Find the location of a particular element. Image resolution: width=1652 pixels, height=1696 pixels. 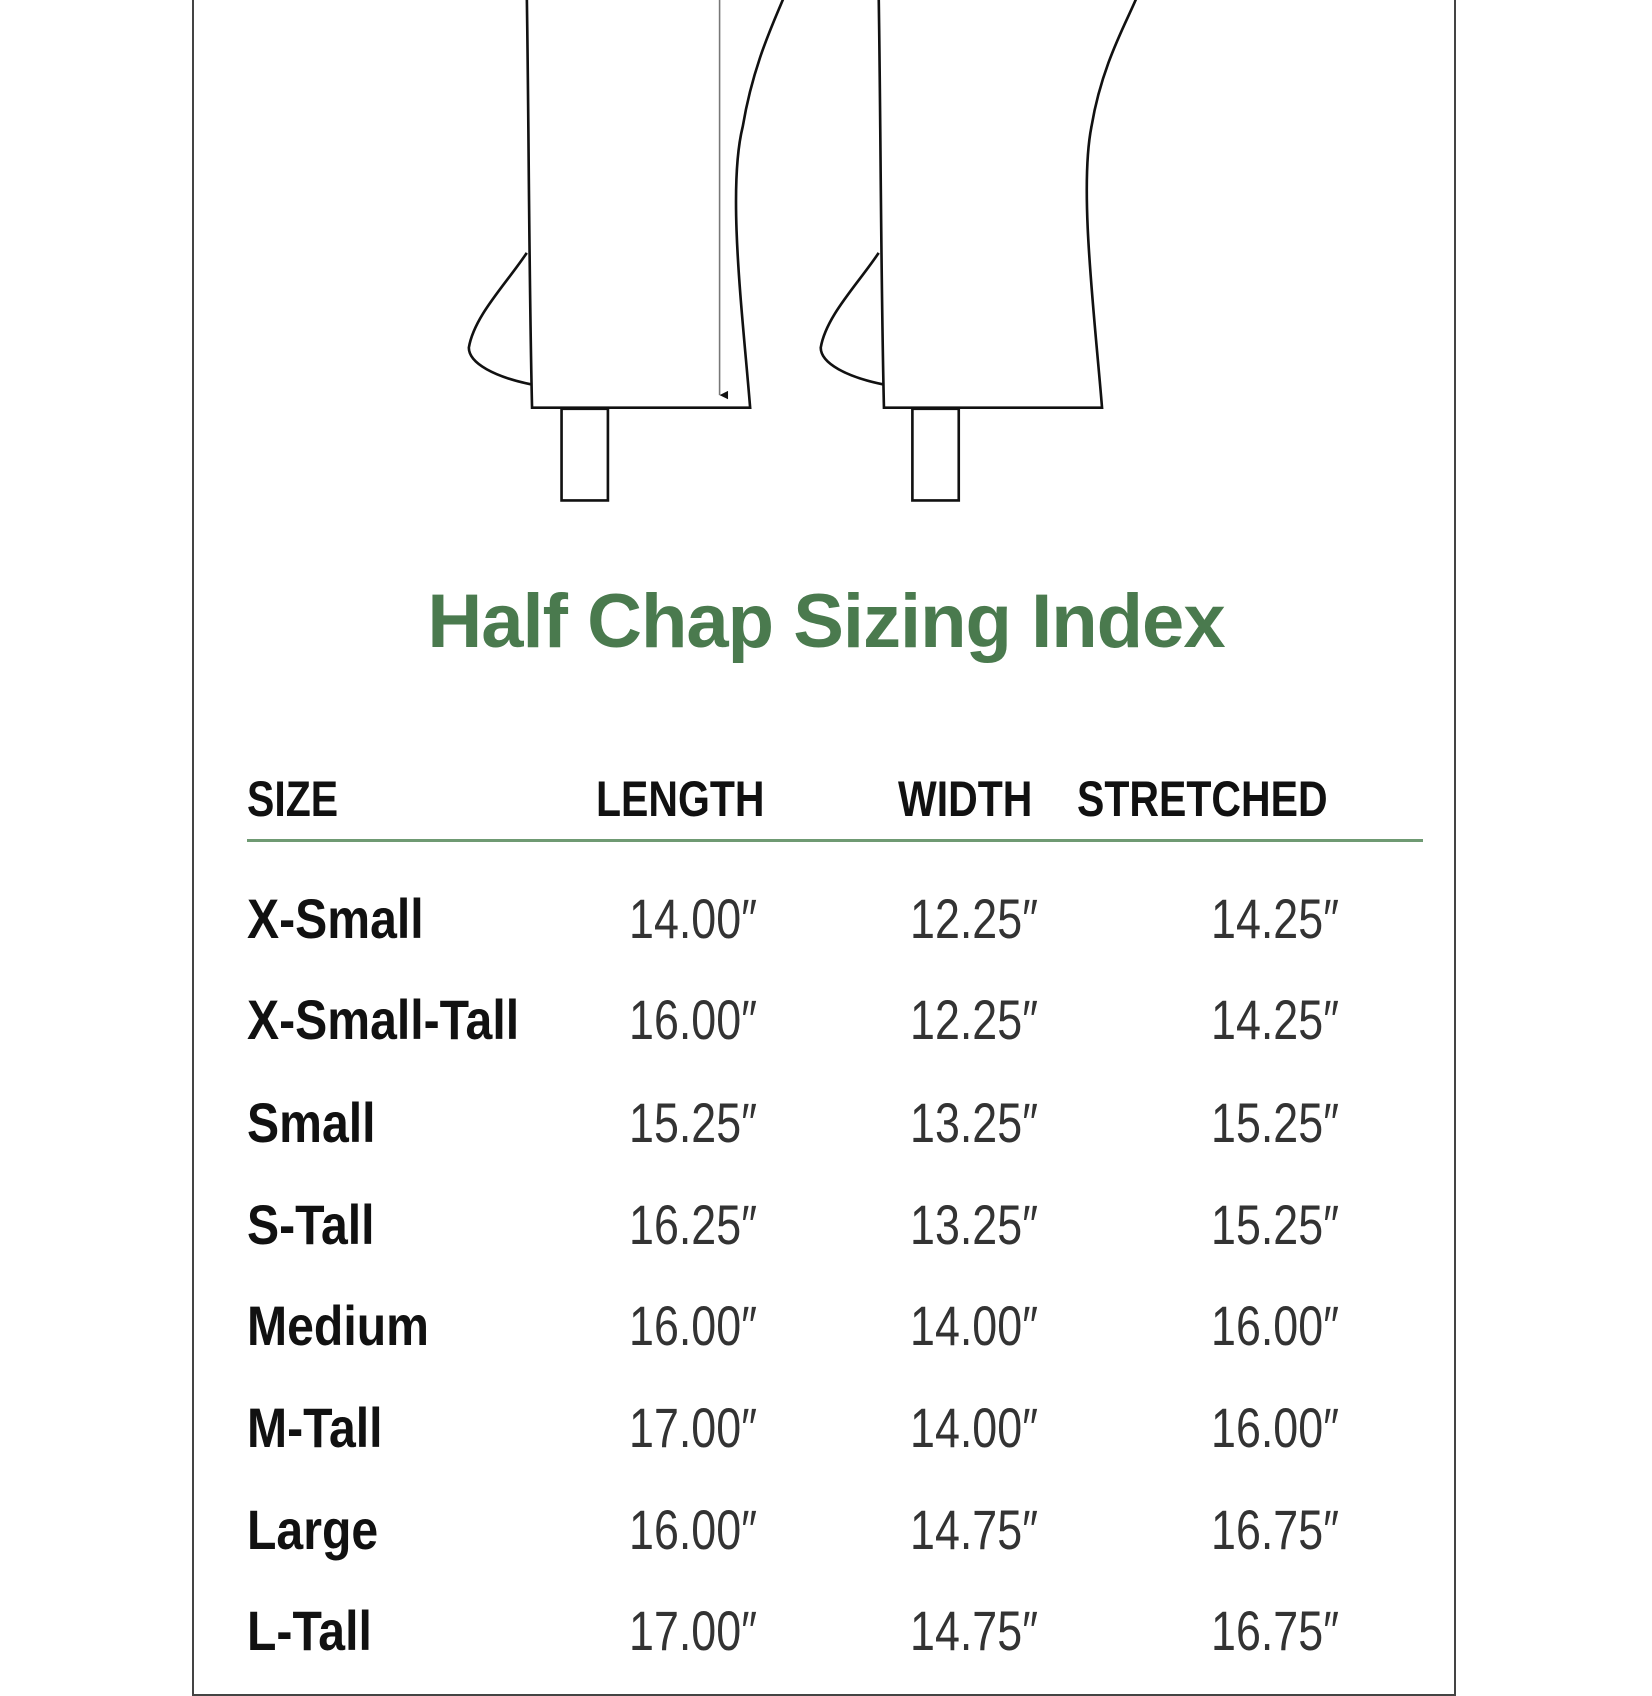

size-cell: Large is located at coordinates (313, 1529).